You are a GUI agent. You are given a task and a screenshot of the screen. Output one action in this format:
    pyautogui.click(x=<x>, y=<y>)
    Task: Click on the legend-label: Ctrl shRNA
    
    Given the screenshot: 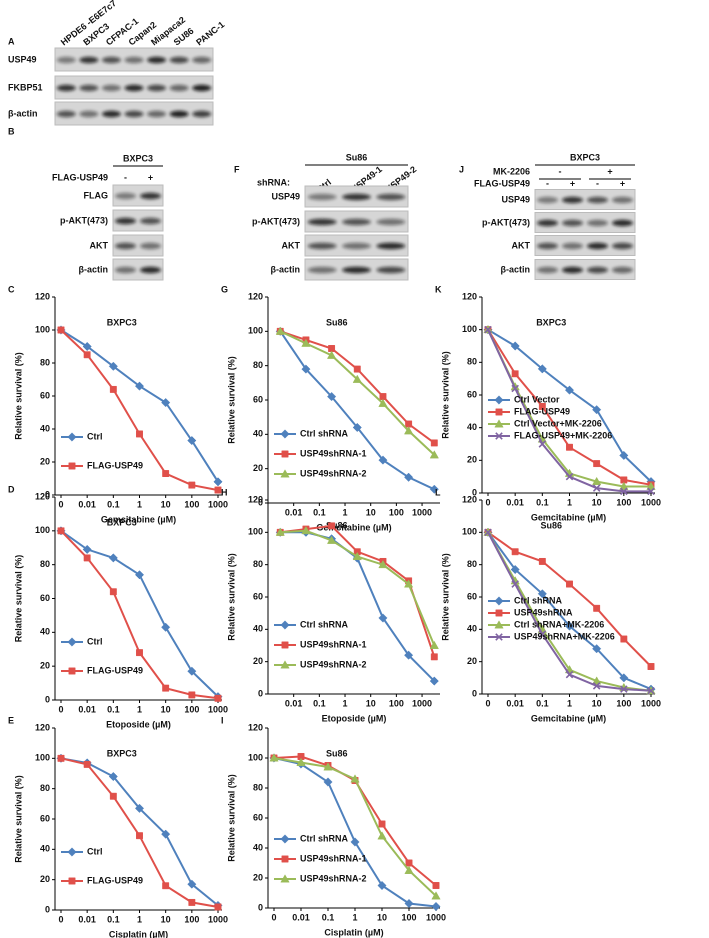 What is the action you would take?
    pyautogui.click(x=324, y=624)
    